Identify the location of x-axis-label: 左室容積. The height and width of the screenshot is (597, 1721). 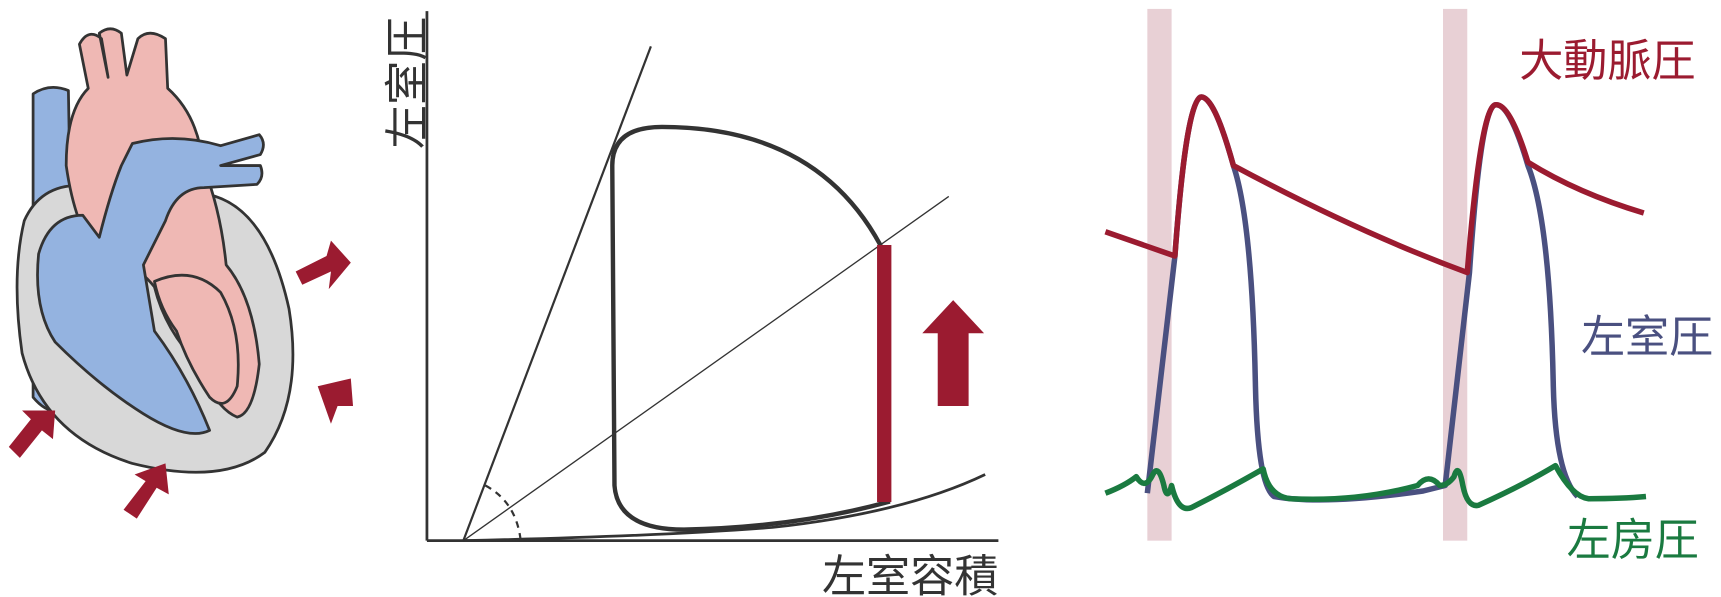
(910, 574).